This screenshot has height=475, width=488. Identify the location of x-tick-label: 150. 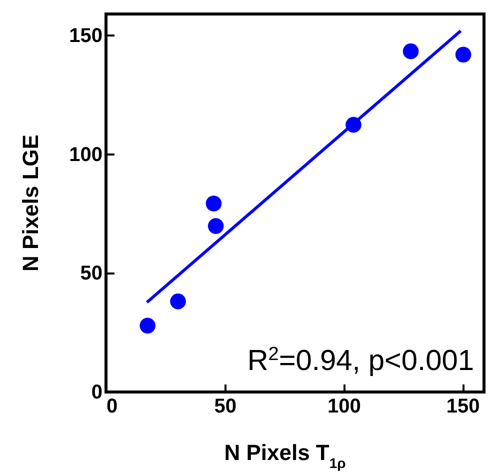
(463, 407).